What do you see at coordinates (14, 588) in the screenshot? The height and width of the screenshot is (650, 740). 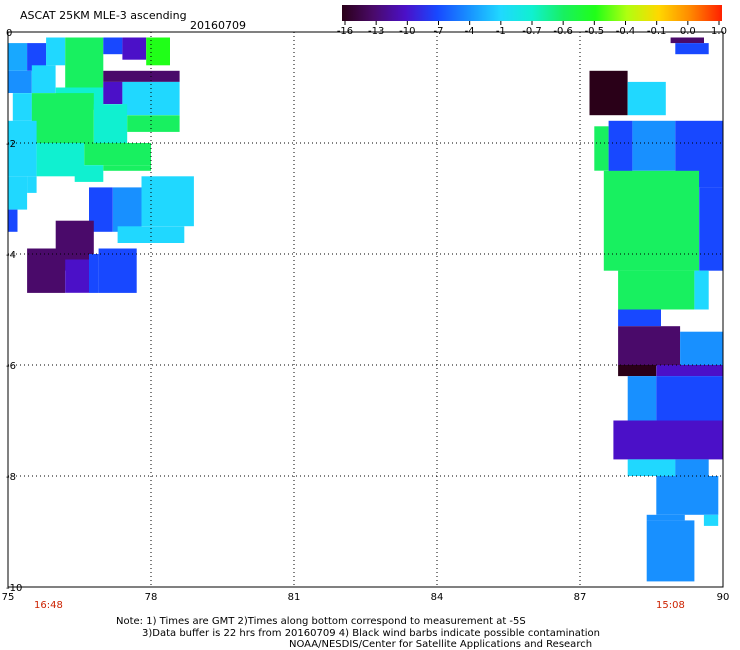 I see `y-tick-label: -10` at bounding box center [14, 588].